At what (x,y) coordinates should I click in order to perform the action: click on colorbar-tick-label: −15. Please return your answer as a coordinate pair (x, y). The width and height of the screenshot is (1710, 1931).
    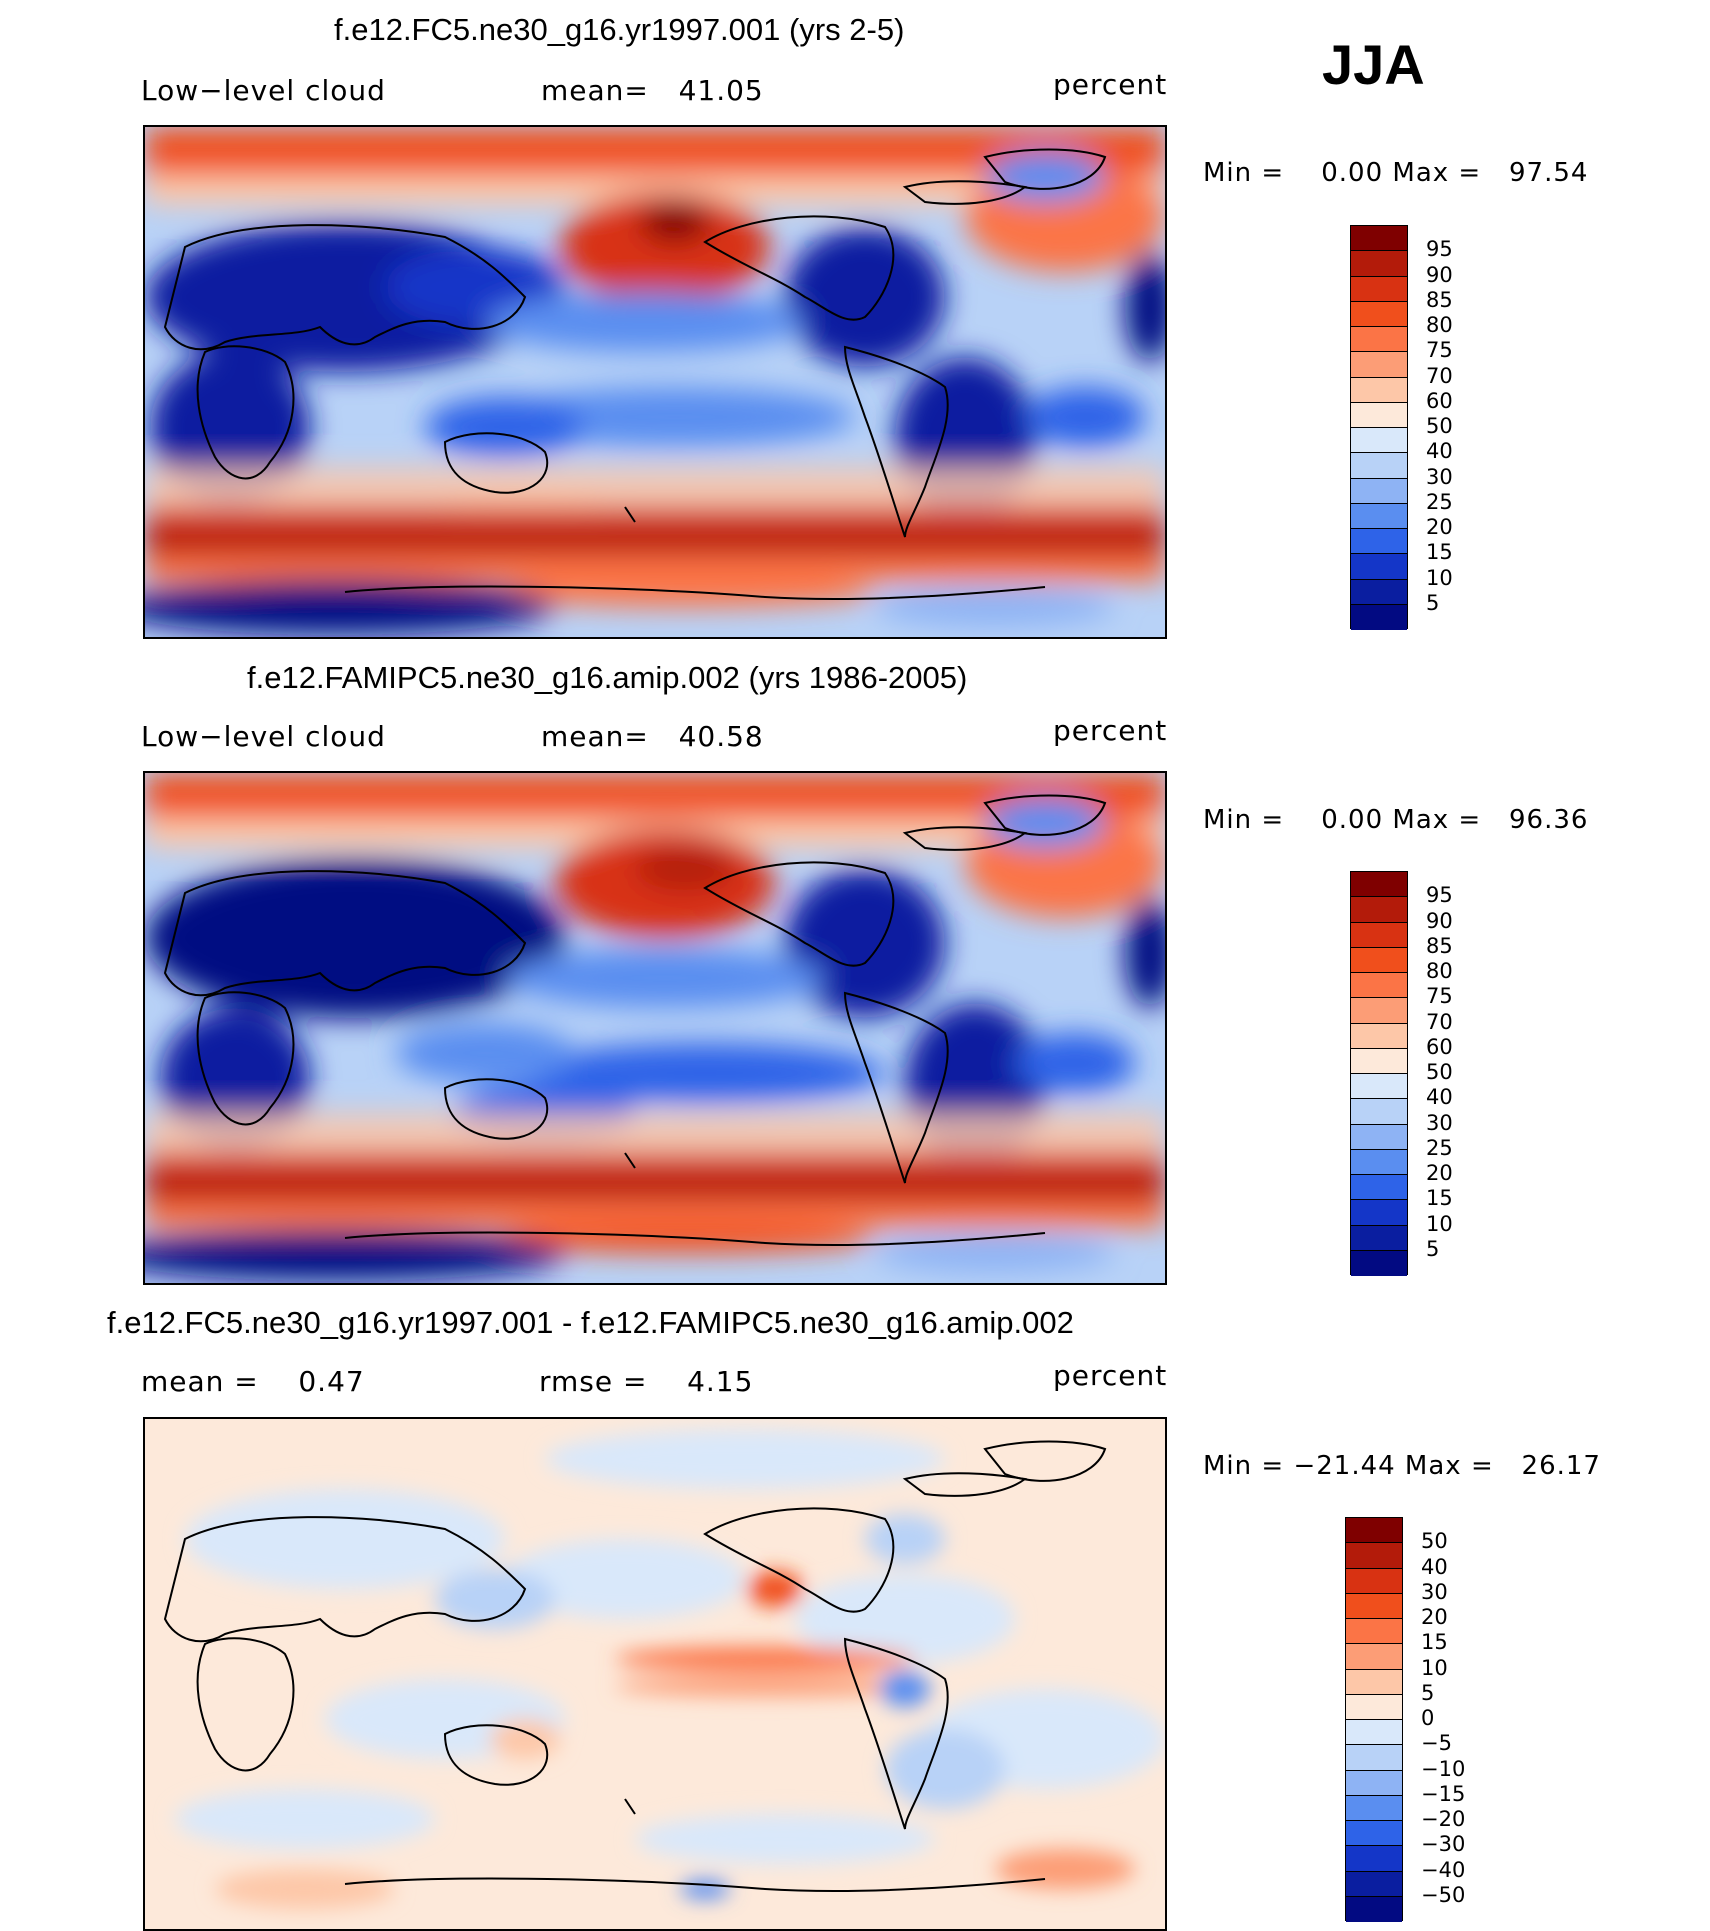
    Looking at the image, I should click on (1443, 1793).